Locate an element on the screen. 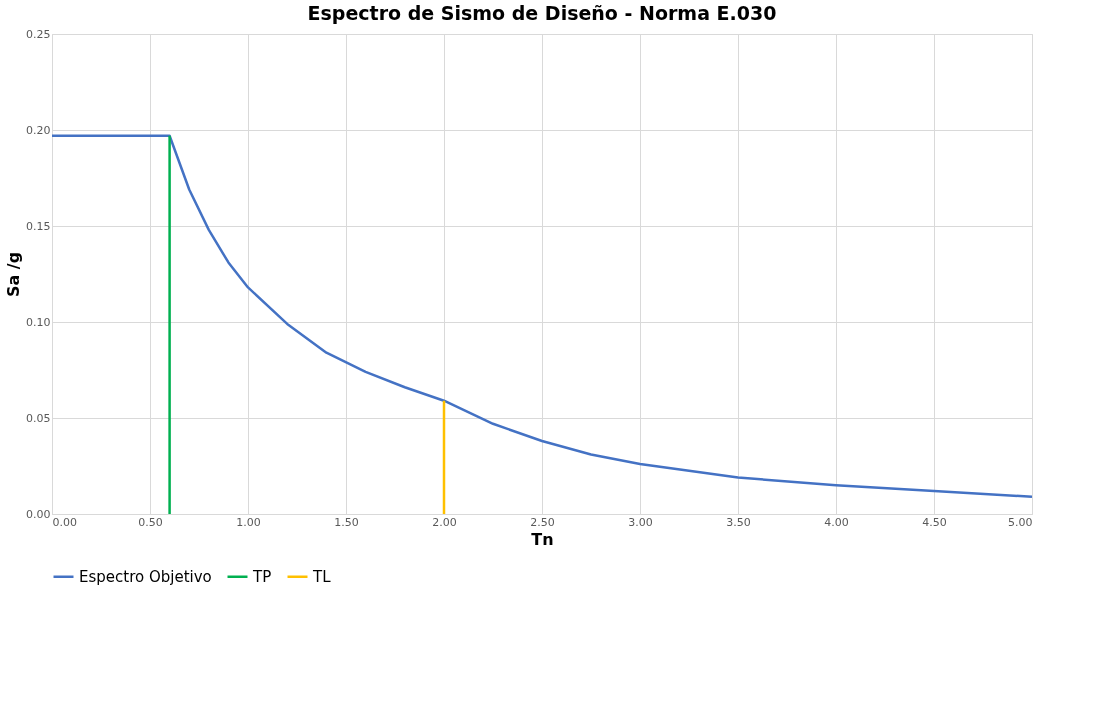 Image resolution: width=1106 pixels, height=718 pixels. chart-title: Espectro de Sismo de Diseño - Norma E.030 is located at coordinates (542, 13).